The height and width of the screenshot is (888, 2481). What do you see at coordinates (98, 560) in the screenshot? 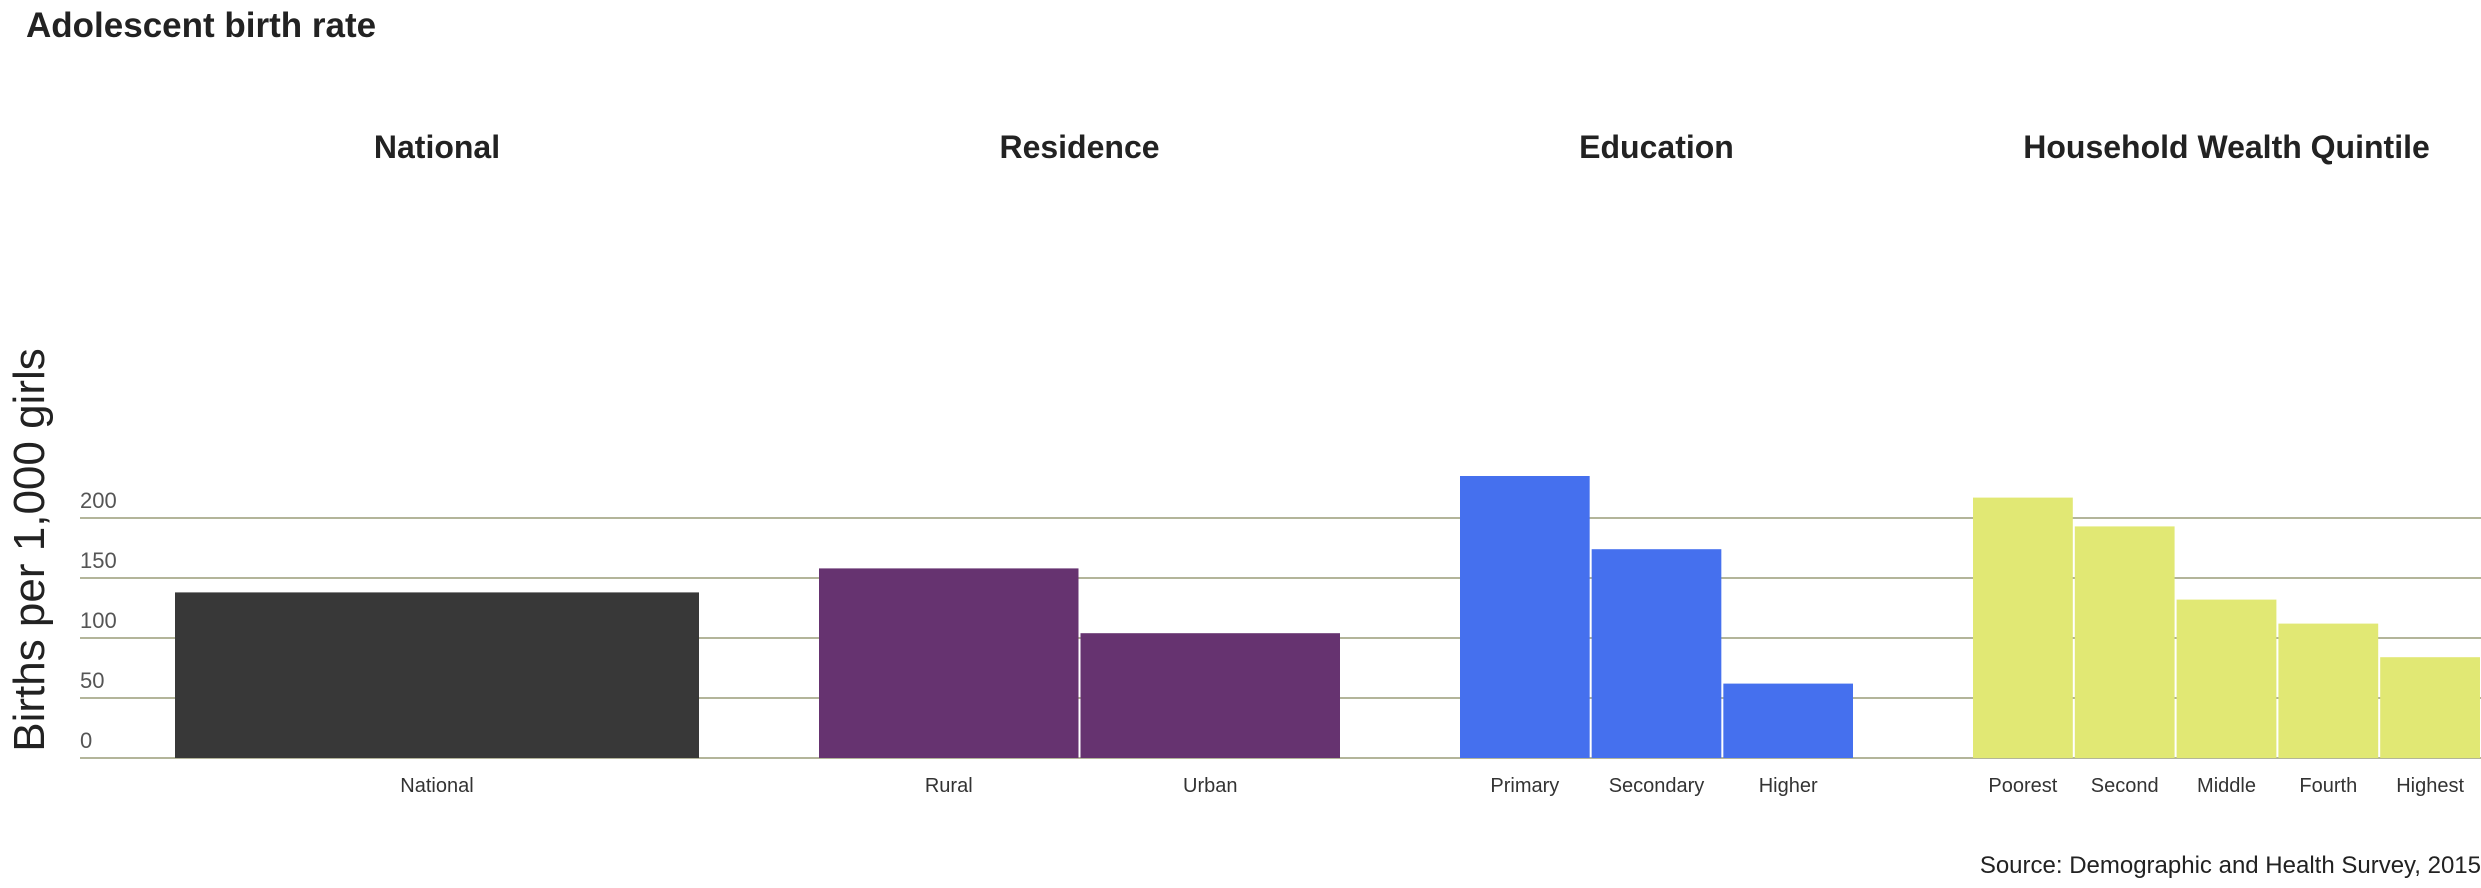
I see `y-tick-label: 150` at bounding box center [98, 560].